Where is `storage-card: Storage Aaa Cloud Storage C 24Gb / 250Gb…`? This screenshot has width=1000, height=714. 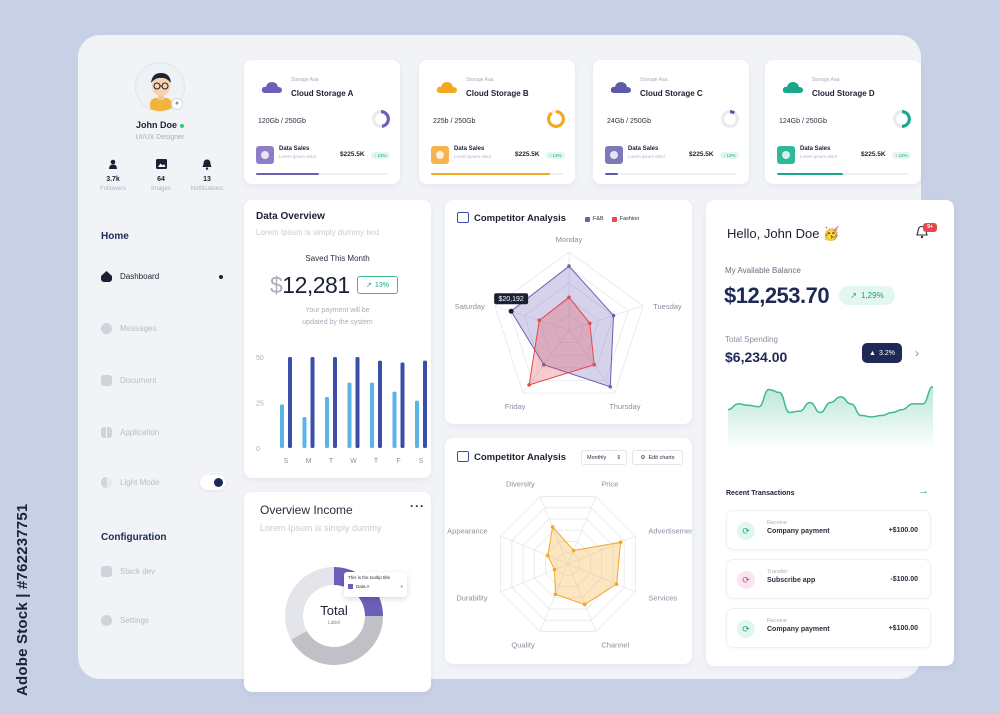 storage-card: Storage Aaa Cloud Storage C 24Gb / 250Gb… is located at coordinates (671, 122).